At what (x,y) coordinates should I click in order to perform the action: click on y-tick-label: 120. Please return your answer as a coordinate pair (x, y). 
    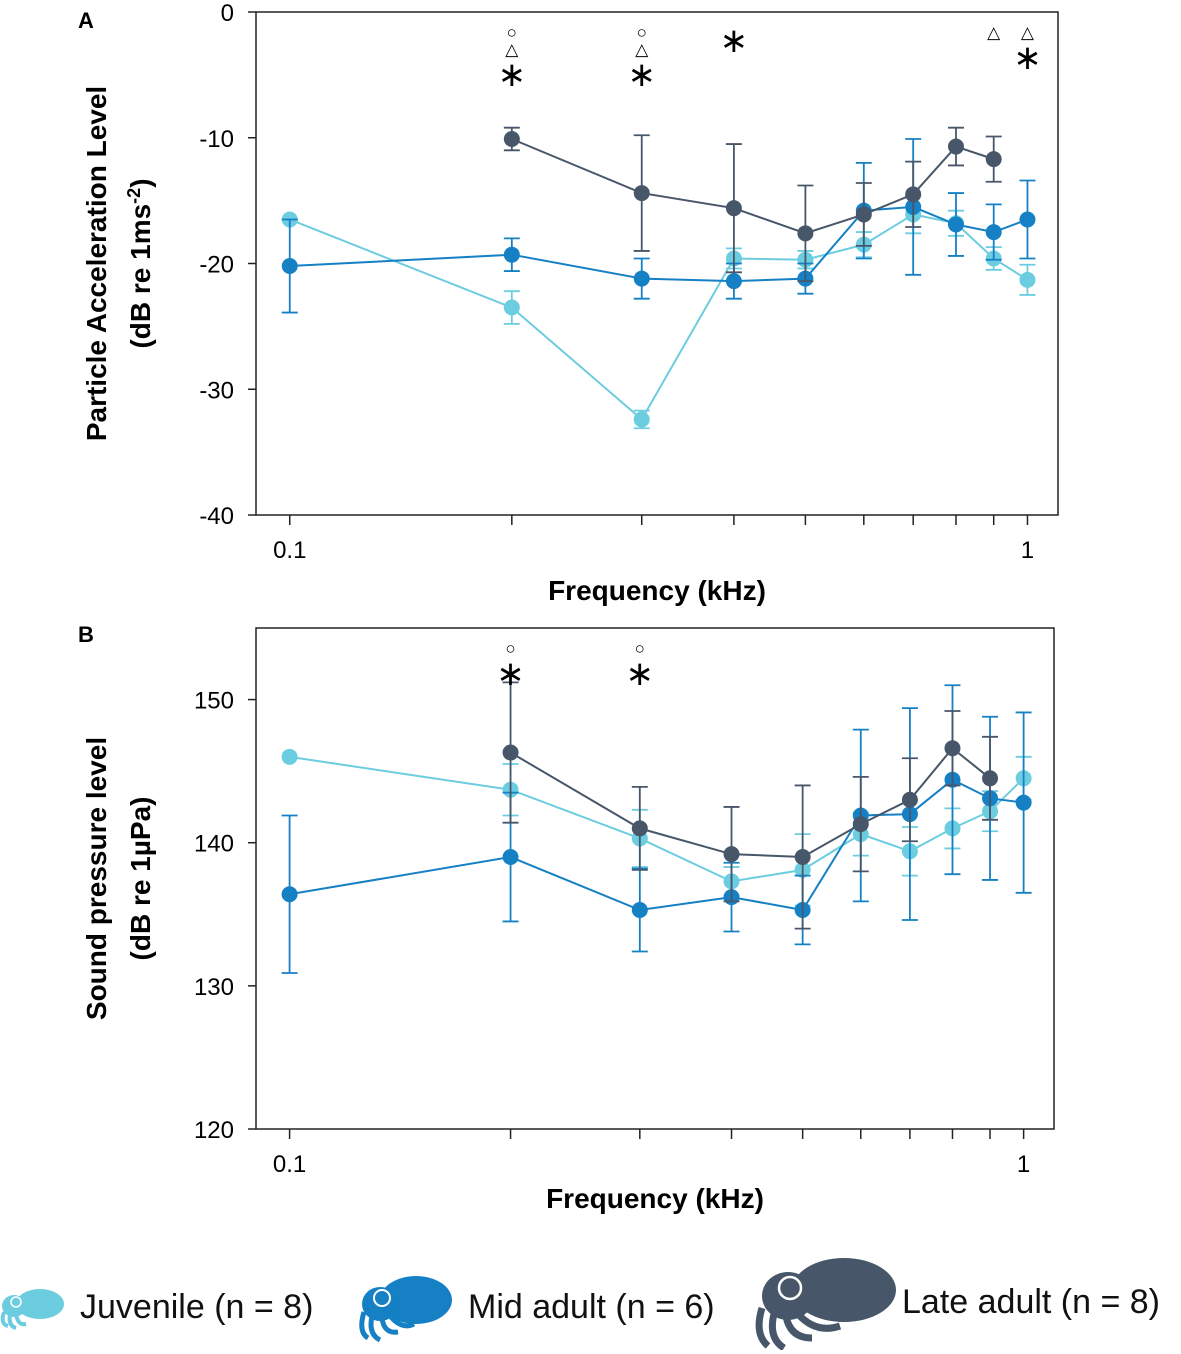
    Looking at the image, I should click on (214, 1130).